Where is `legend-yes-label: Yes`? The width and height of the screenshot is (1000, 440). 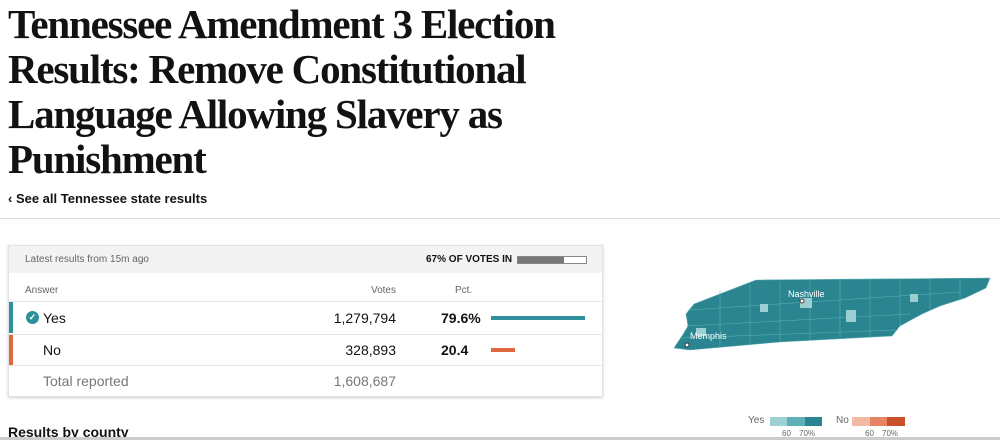
legend-yes-label: Yes is located at coordinates (756, 420).